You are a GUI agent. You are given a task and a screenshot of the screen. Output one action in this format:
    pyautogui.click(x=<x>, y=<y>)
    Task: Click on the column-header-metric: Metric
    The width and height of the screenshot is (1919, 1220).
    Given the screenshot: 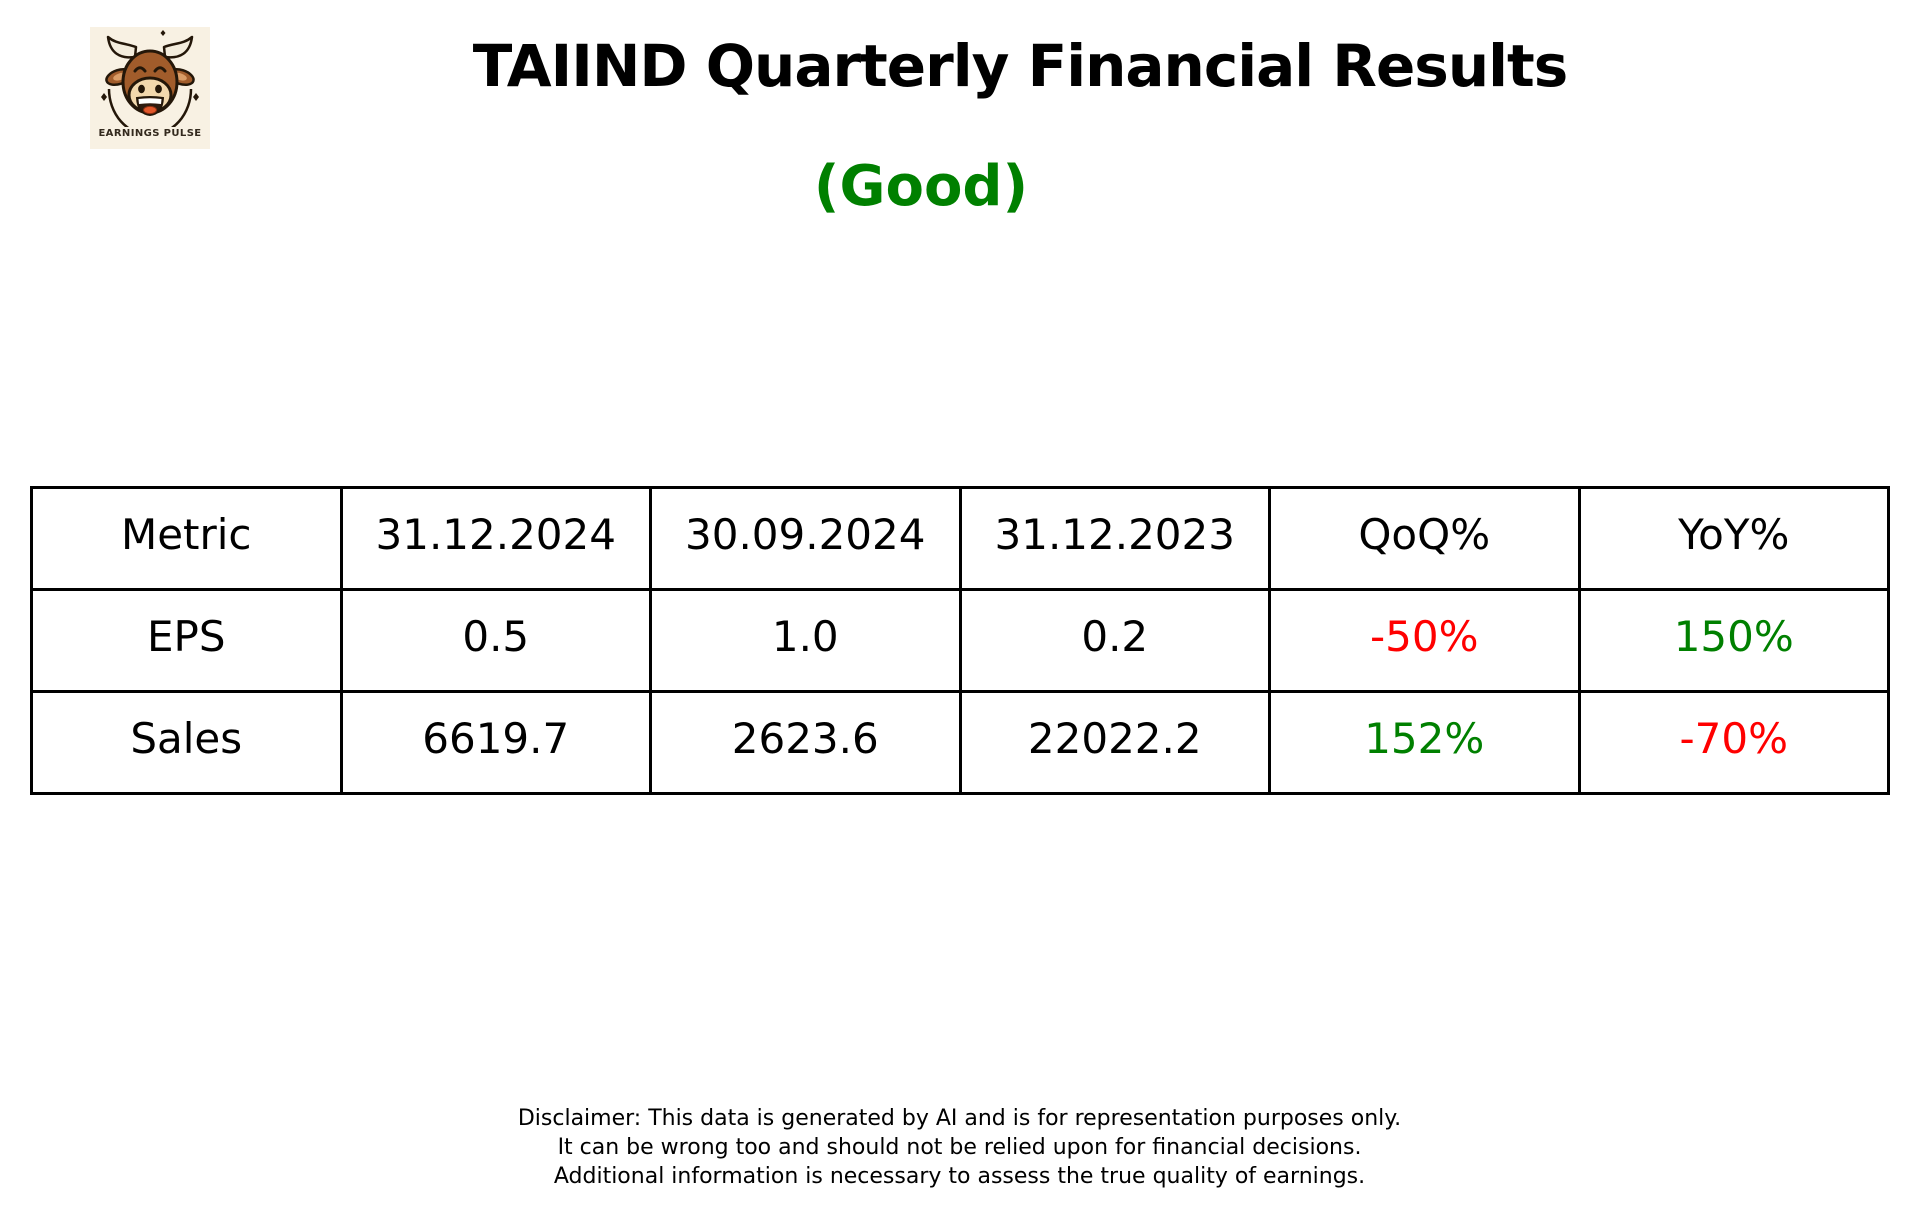 What is the action you would take?
    pyautogui.click(x=186, y=538)
    